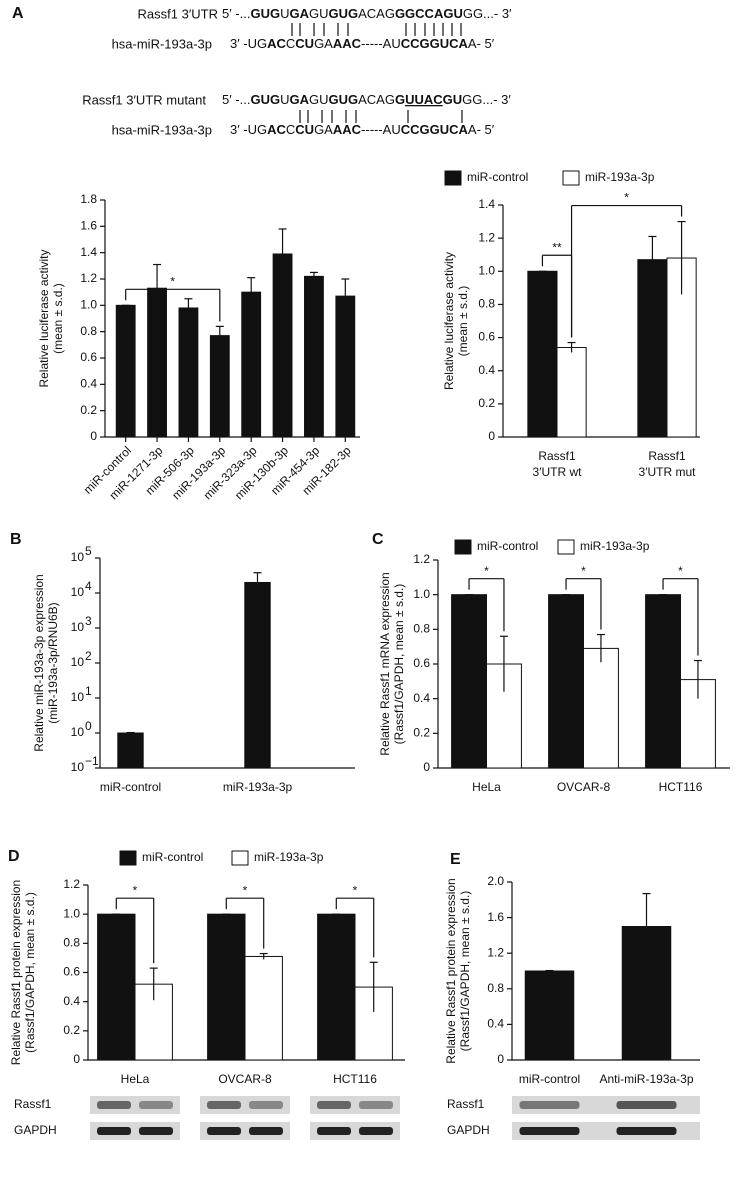 Image resolution: width=747 pixels, height=1193 pixels. Describe the element at coordinates (435, 43) in the screenshot. I see `sequence-part: CCGGUCA` at that location.